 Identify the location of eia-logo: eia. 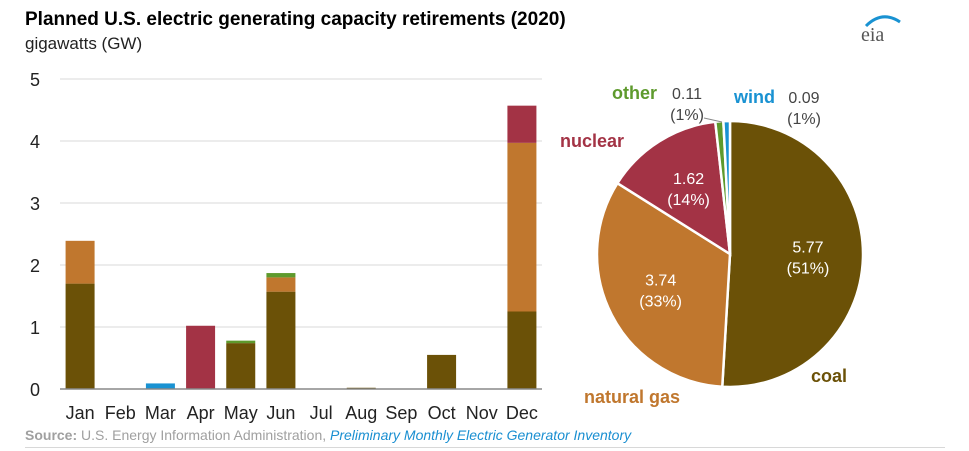
(881, 30).